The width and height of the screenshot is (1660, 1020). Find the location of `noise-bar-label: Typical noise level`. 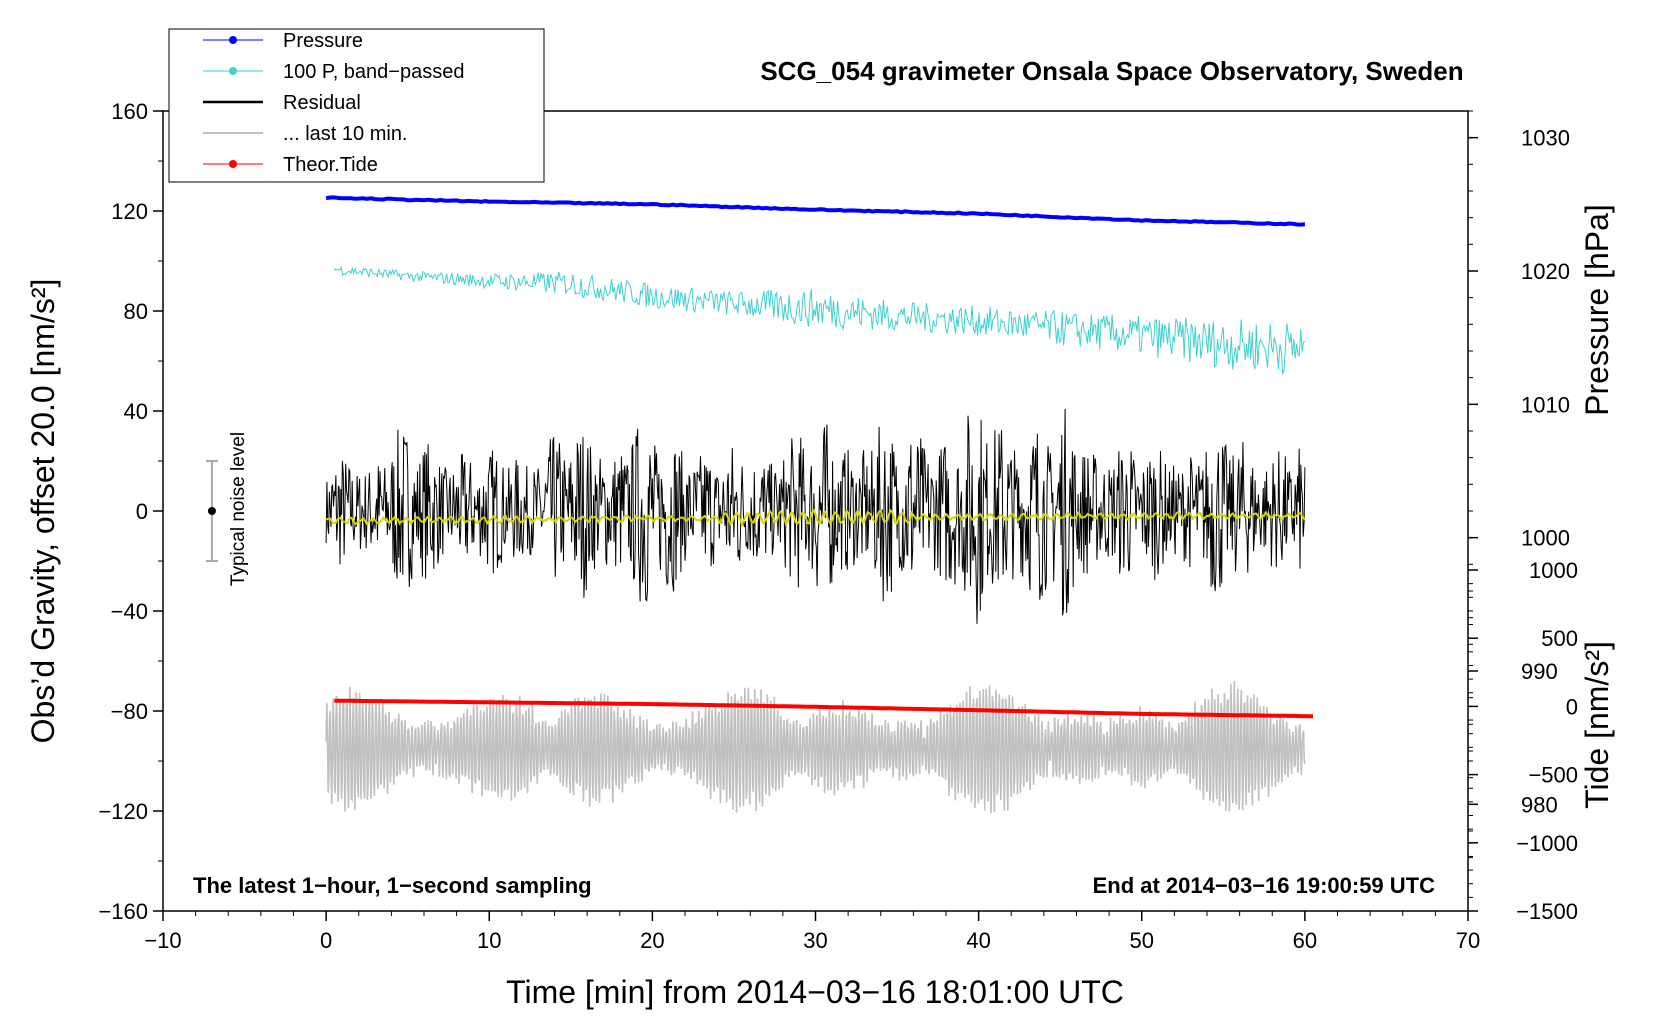

noise-bar-label: Typical noise level is located at coordinates (238, 509).